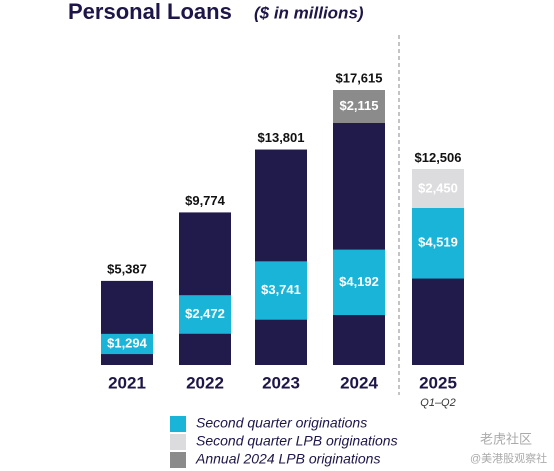 The width and height of the screenshot is (554, 471). I want to click on legend-label: Second quarter originations, so click(281, 423).